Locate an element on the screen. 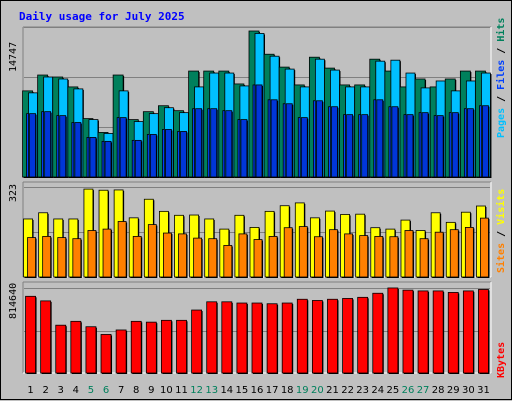  sites-legend: Sites / Visits is located at coordinates (501, 231).